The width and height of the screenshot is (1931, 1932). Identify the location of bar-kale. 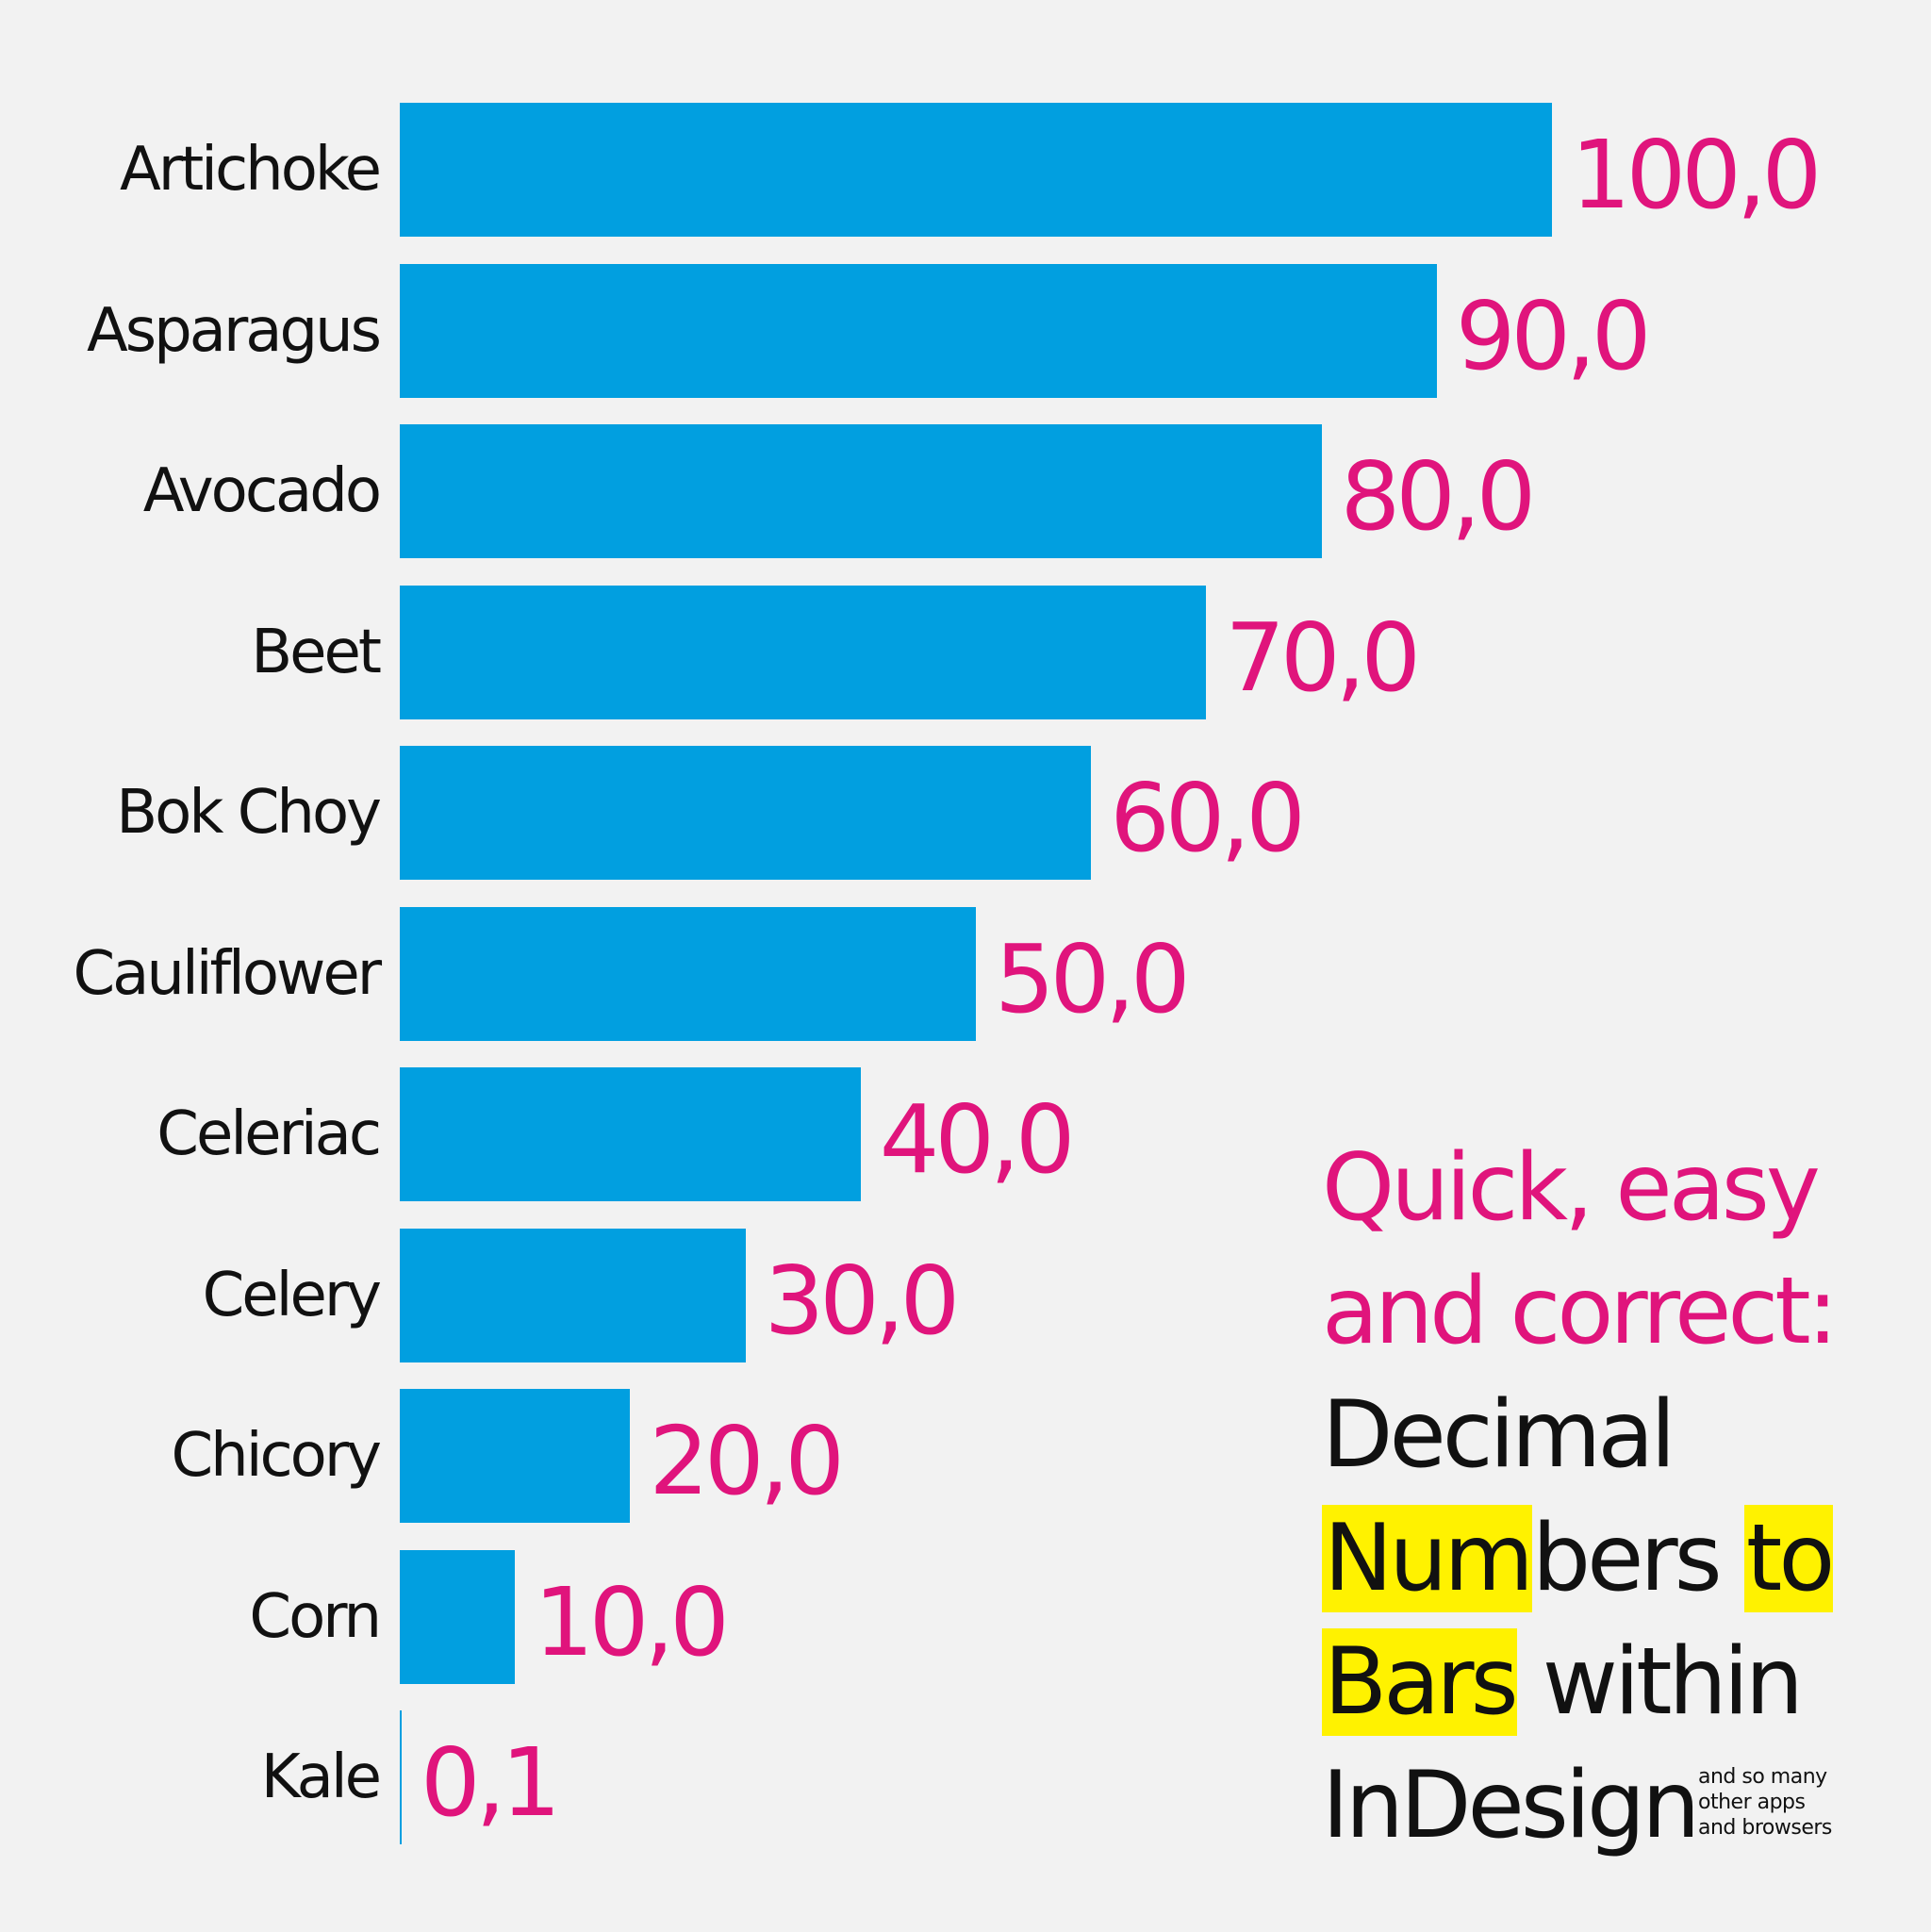
(401, 1777).